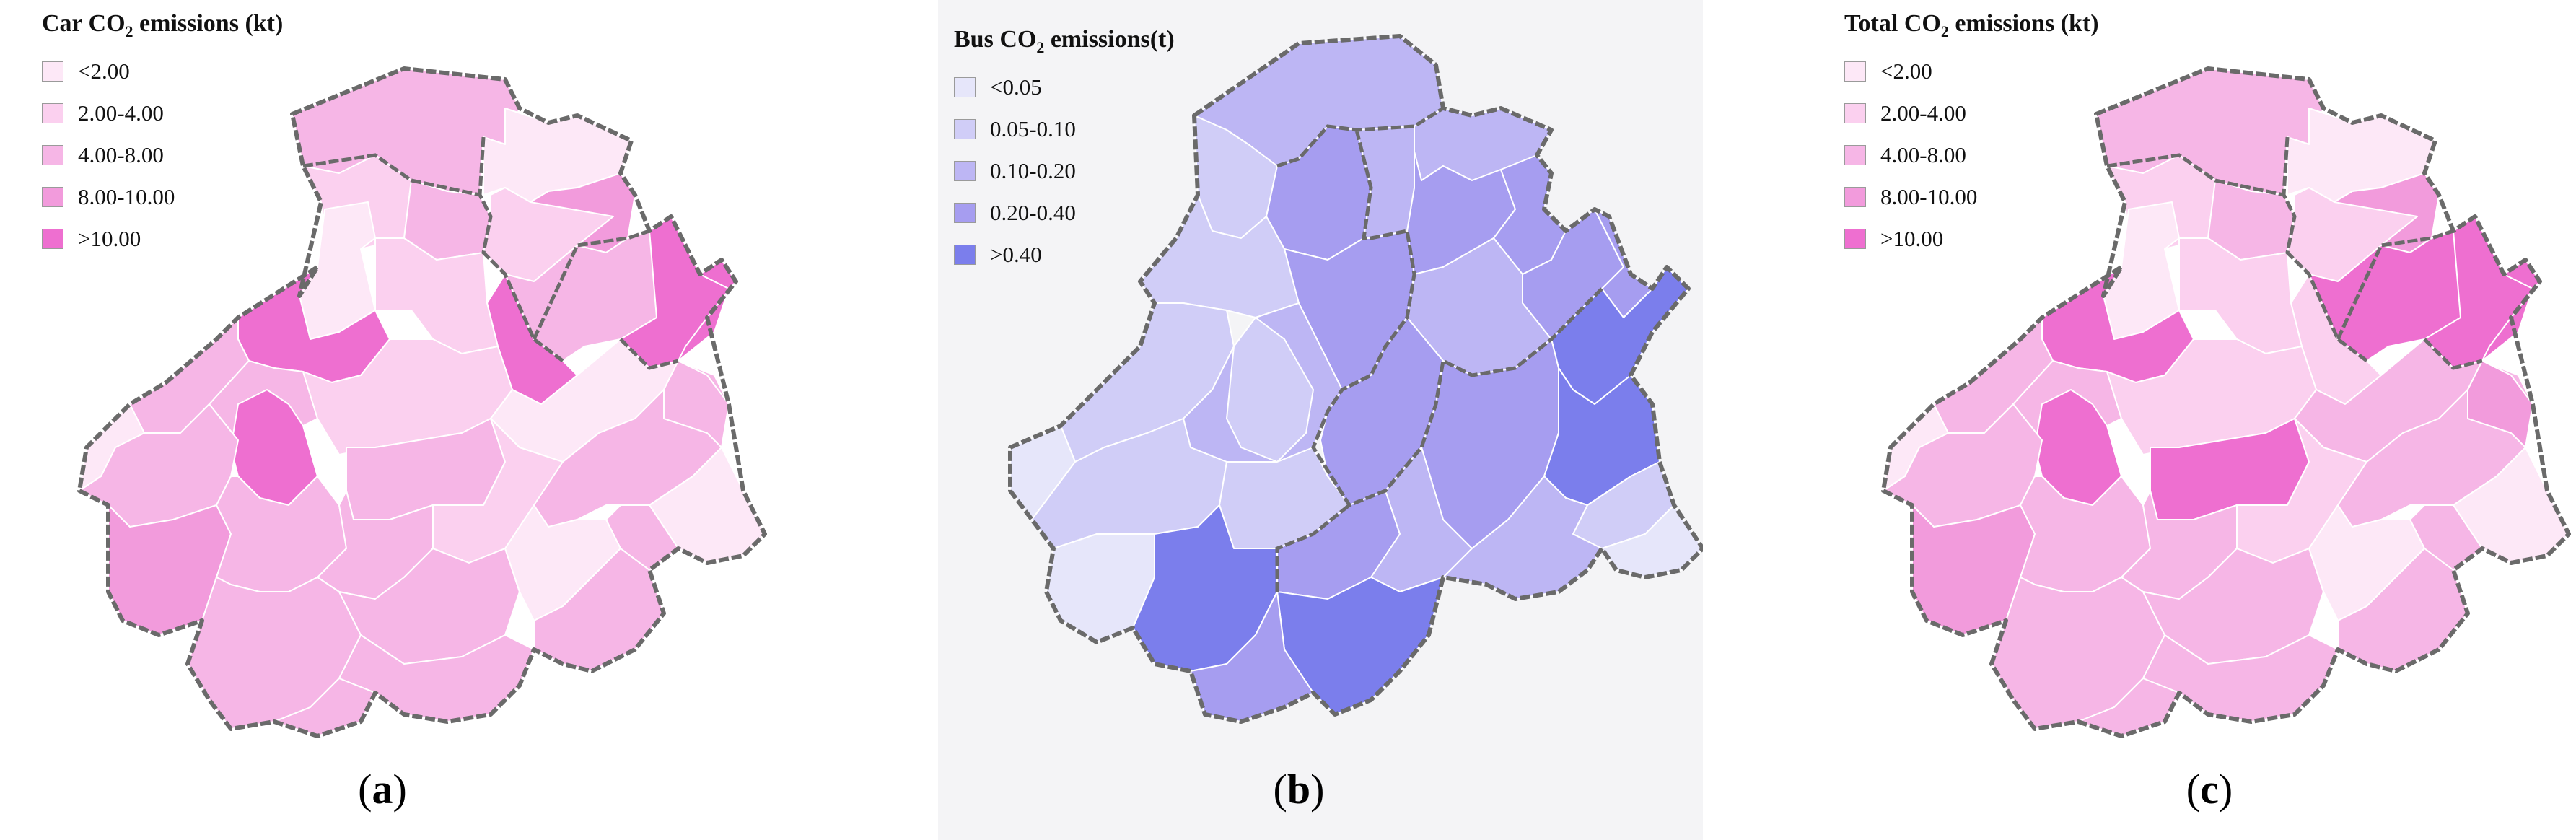 The height and width of the screenshot is (840, 2576). I want to click on legend-title: Car CO2 emissions (kt), so click(163, 25).